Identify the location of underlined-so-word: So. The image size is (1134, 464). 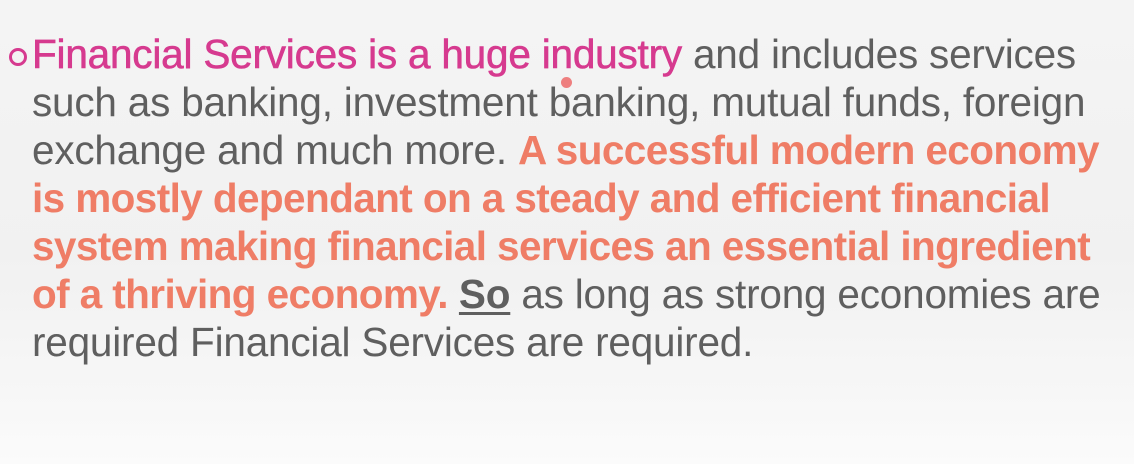
(484, 294).